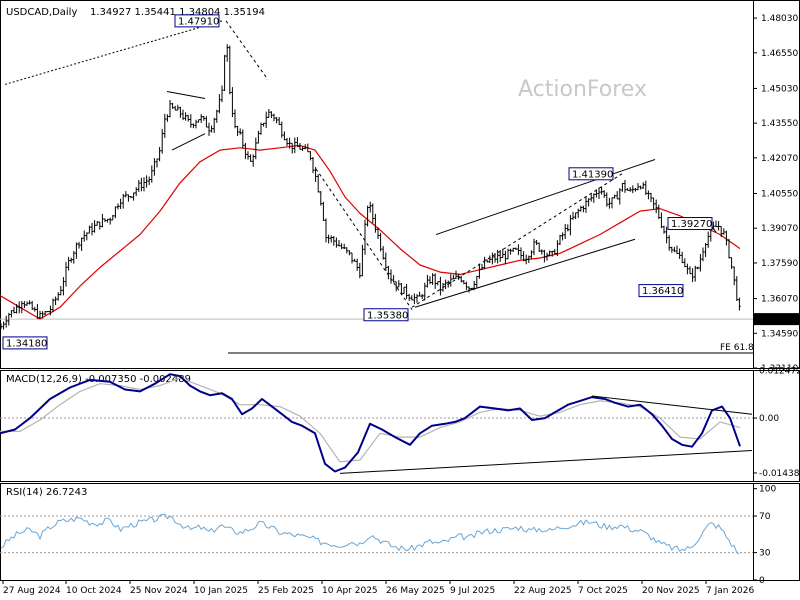 This screenshot has height=600, width=800. What do you see at coordinates (779, 159) in the screenshot?
I see `price-tick-label: 1.42070` at bounding box center [779, 159].